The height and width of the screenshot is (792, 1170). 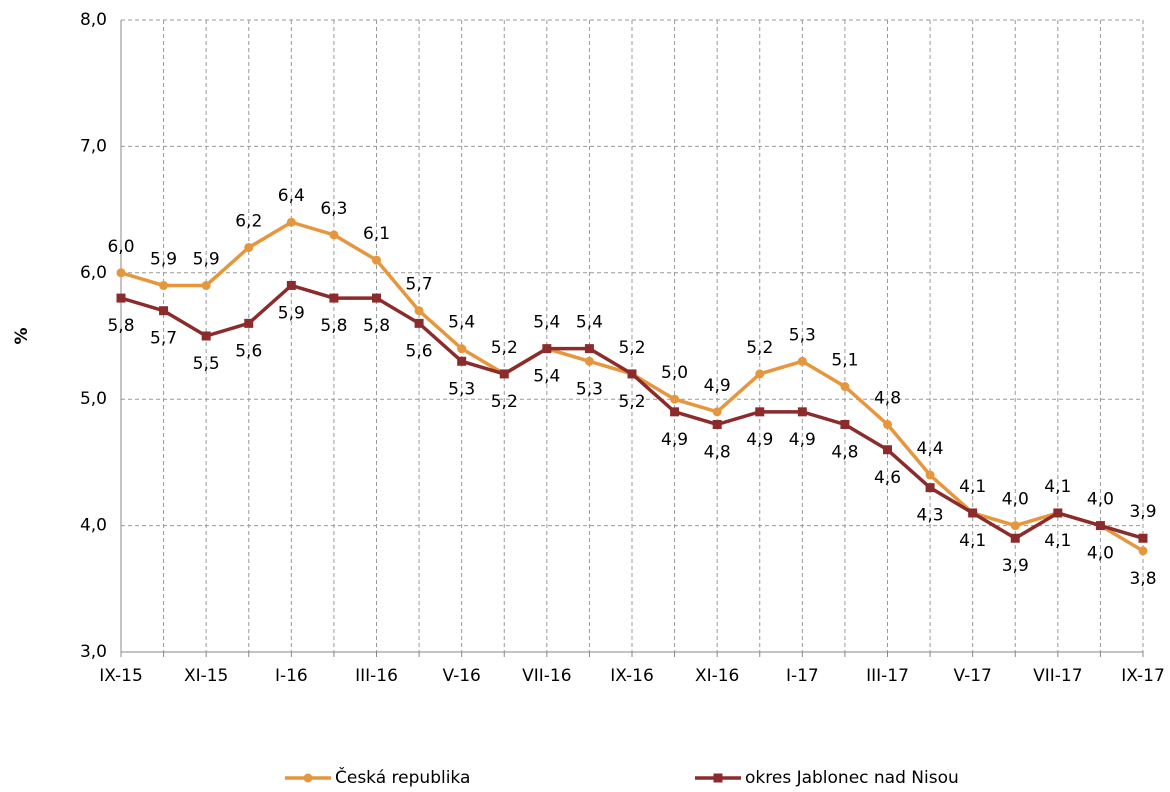 What do you see at coordinates (844, 361) in the screenshot?
I see `data-label: 5,1` at bounding box center [844, 361].